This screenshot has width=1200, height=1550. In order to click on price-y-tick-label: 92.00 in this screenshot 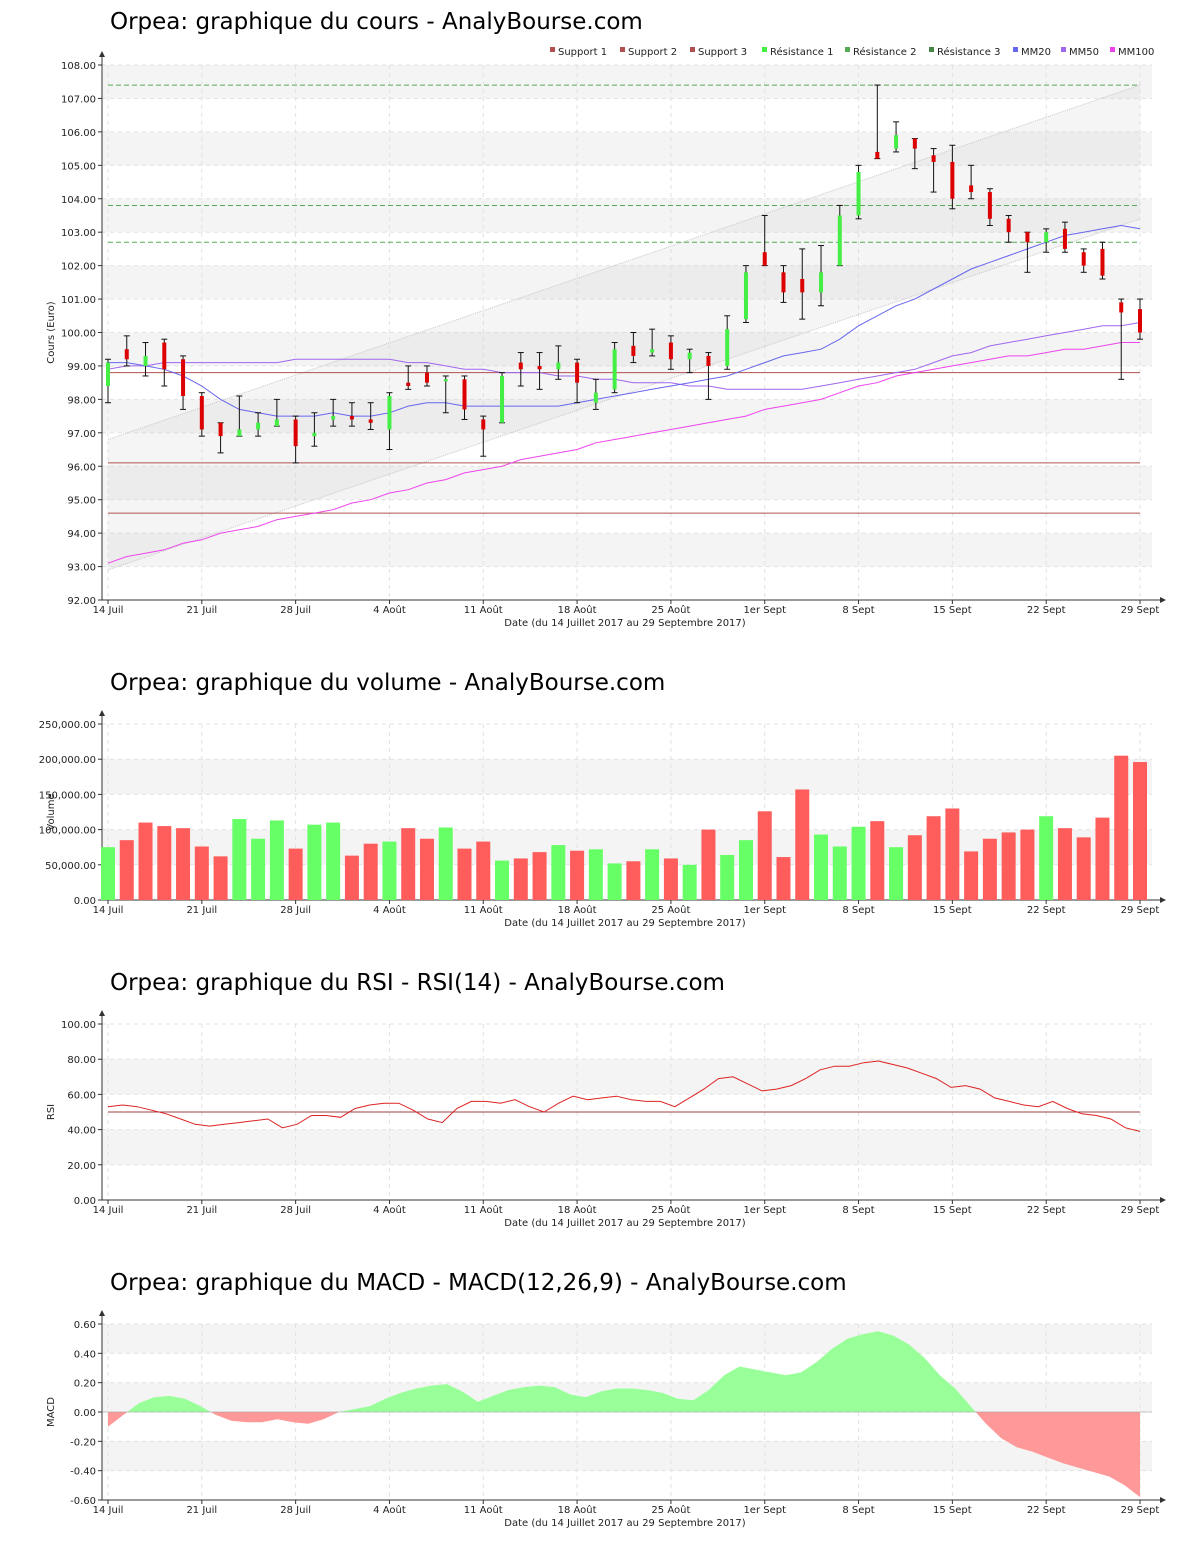, I will do `click(81, 601)`.